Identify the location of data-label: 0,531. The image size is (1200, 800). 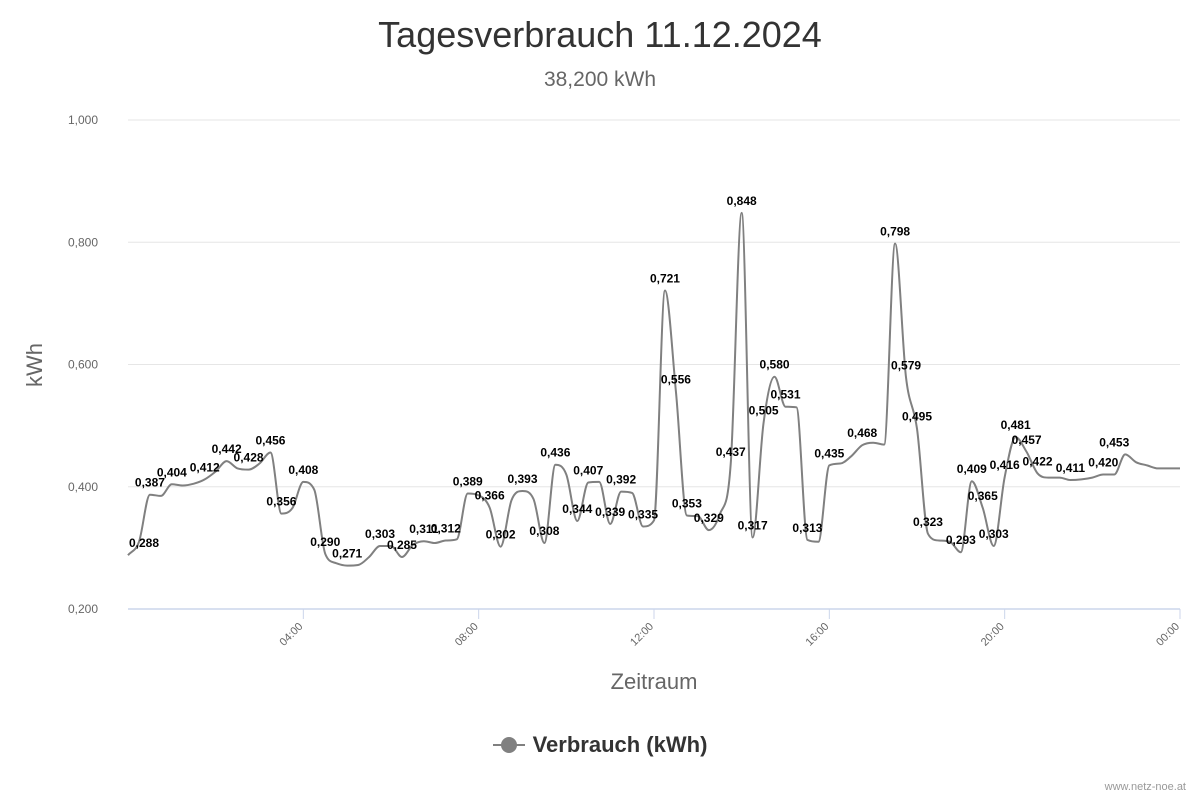
(785, 395).